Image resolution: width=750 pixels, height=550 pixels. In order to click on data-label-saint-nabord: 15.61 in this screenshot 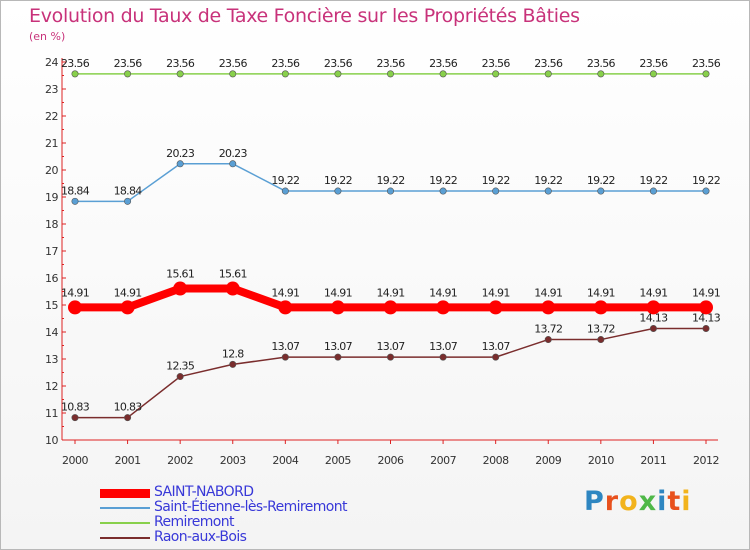, I will do `click(233, 274)`.